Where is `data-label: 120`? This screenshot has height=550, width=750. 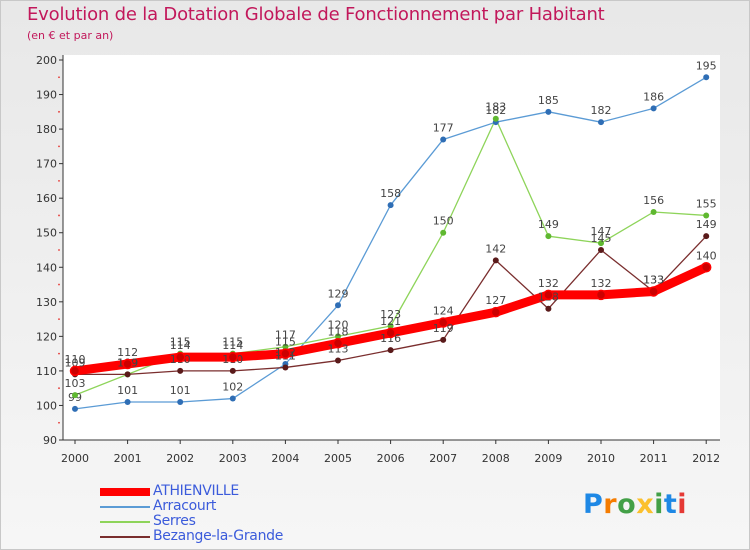
data-label: 120 is located at coordinates (338, 324).